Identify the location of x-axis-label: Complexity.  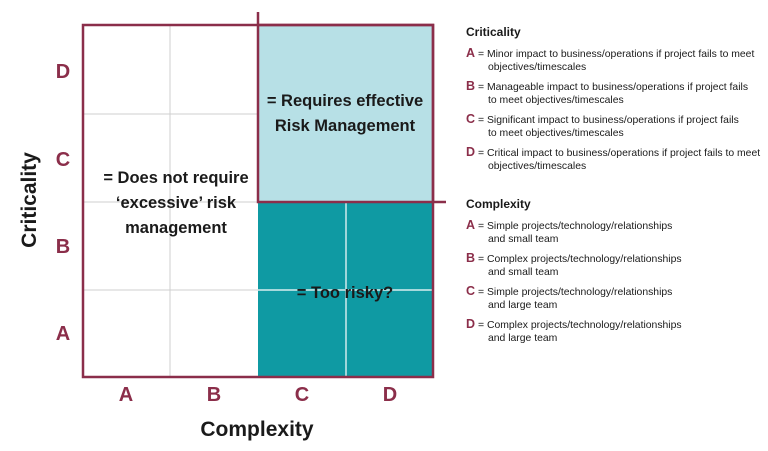
(257, 429).